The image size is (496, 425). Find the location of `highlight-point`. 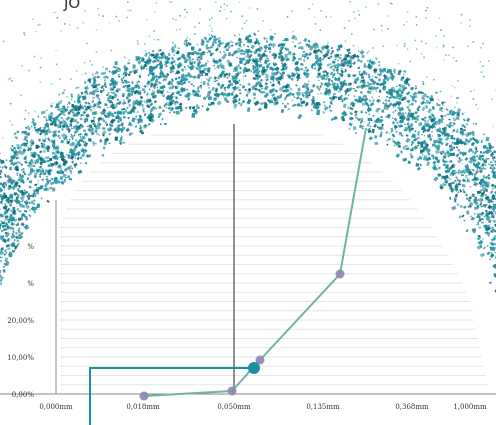

highlight-point is located at coordinates (254, 368).